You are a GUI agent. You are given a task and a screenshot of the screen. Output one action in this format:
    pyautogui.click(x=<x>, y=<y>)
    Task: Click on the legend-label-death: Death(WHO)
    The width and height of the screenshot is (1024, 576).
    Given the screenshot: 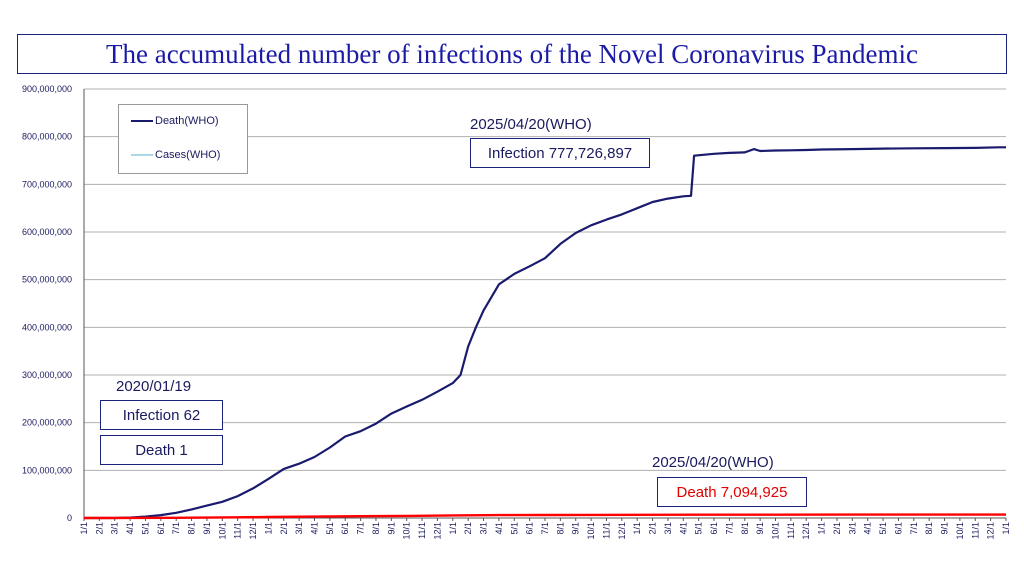 What is the action you would take?
    pyautogui.click(x=187, y=121)
    